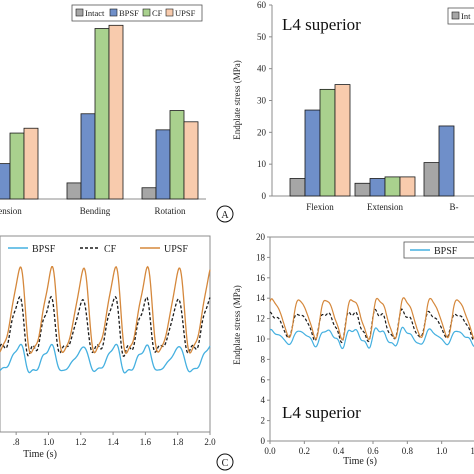 Image resolution: width=474 pixels, height=474 pixels. What do you see at coordinates (178, 442) in the screenshot?
I see `x-tick-label: 1.8` at bounding box center [178, 442].